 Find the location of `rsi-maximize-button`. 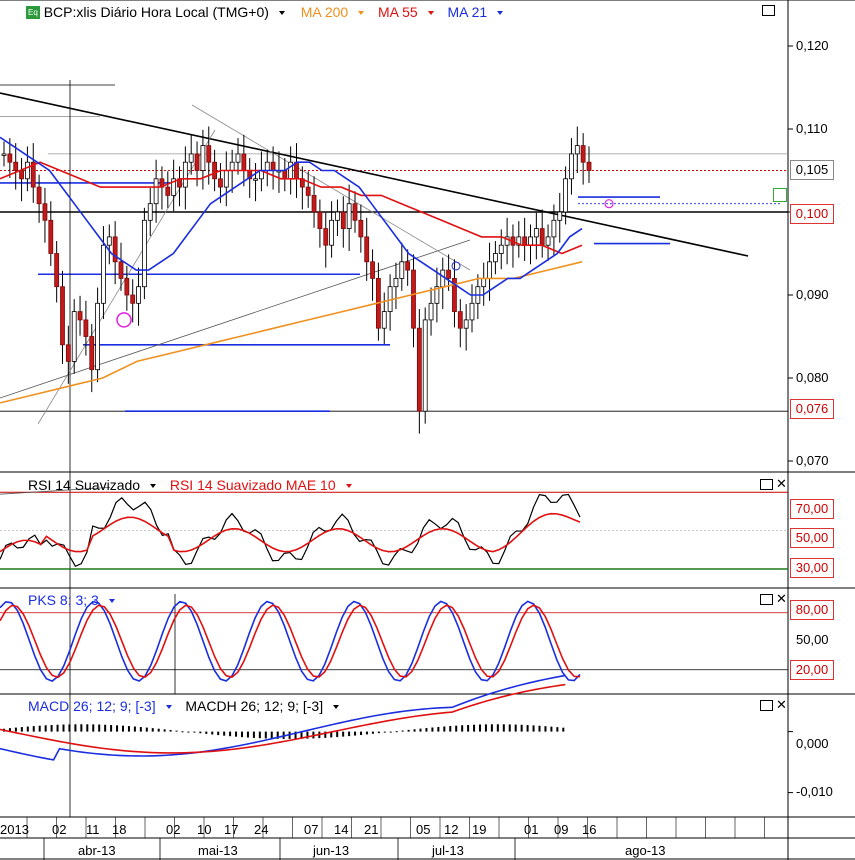

rsi-maximize-button is located at coordinates (766, 484).